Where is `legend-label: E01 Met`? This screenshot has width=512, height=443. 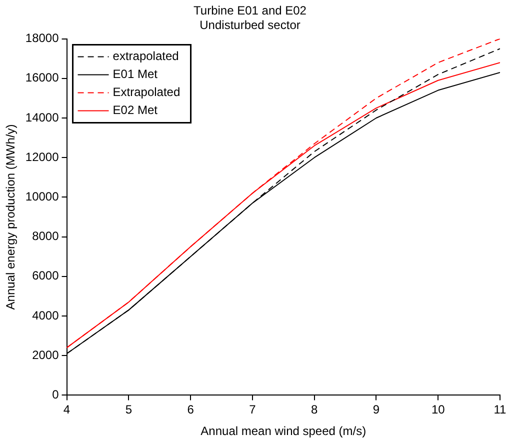 legend-label: E01 Met is located at coordinates (135, 74).